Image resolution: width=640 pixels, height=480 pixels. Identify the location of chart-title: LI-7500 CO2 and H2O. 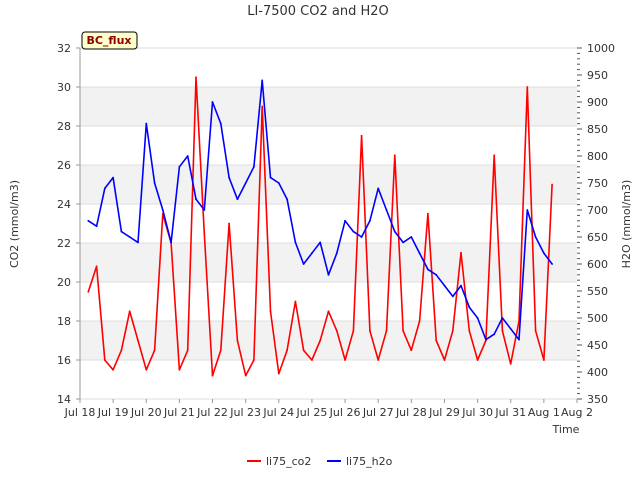
(318, 11).